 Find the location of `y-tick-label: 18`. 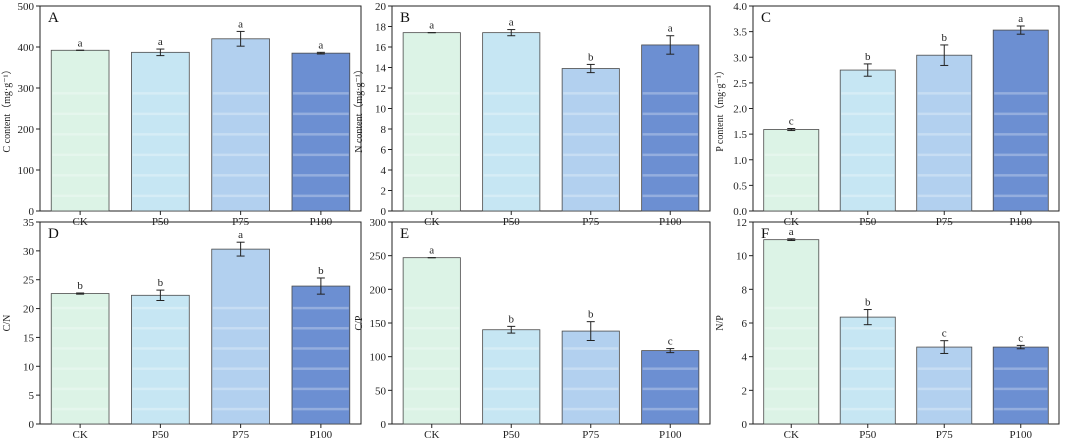

y-tick-label: 18 is located at coordinates (381, 28).